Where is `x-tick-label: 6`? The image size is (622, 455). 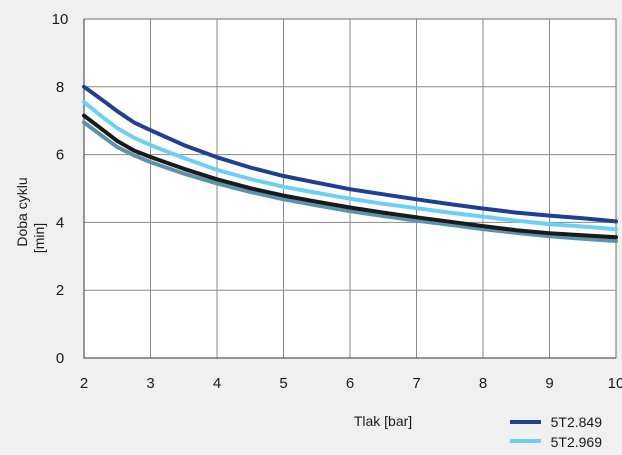
x-tick-label: 6 is located at coordinates (350, 383).